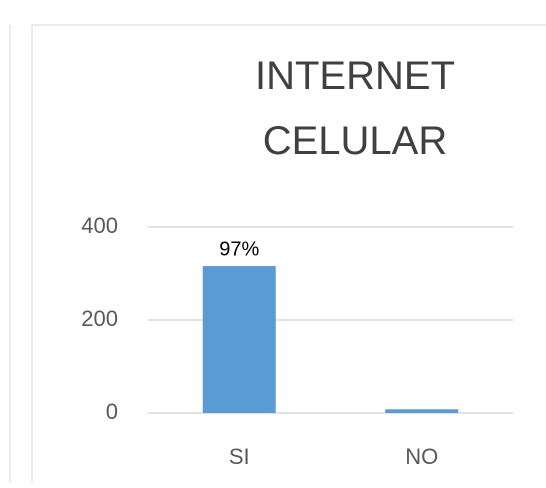  What do you see at coordinates (239, 456) in the screenshot?
I see `x-tick-label: SI` at bounding box center [239, 456].